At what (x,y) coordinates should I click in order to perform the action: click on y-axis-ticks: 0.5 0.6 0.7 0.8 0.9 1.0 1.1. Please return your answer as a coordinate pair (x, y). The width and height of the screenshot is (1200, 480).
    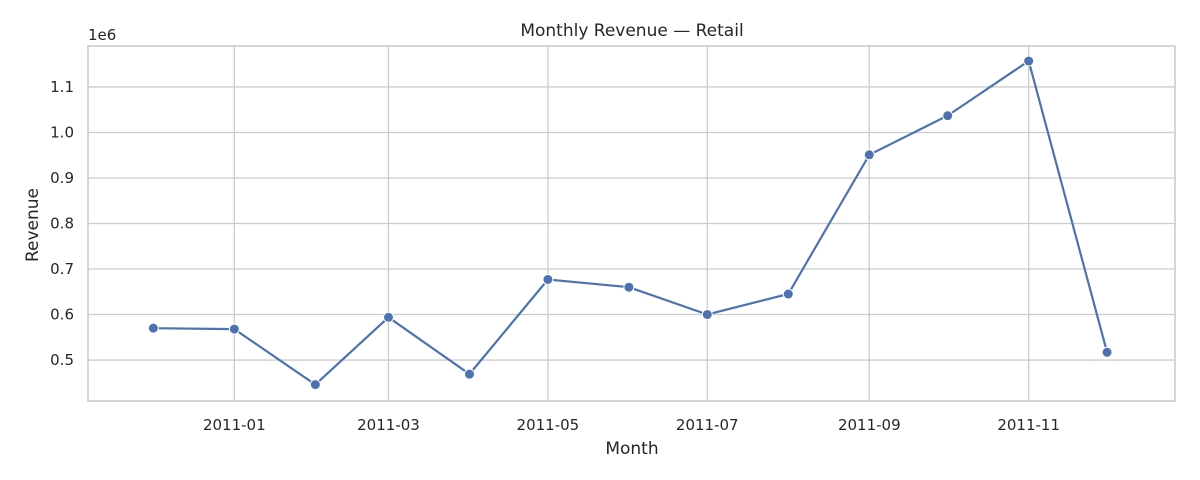
    Looking at the image, I should click on (62, 223).